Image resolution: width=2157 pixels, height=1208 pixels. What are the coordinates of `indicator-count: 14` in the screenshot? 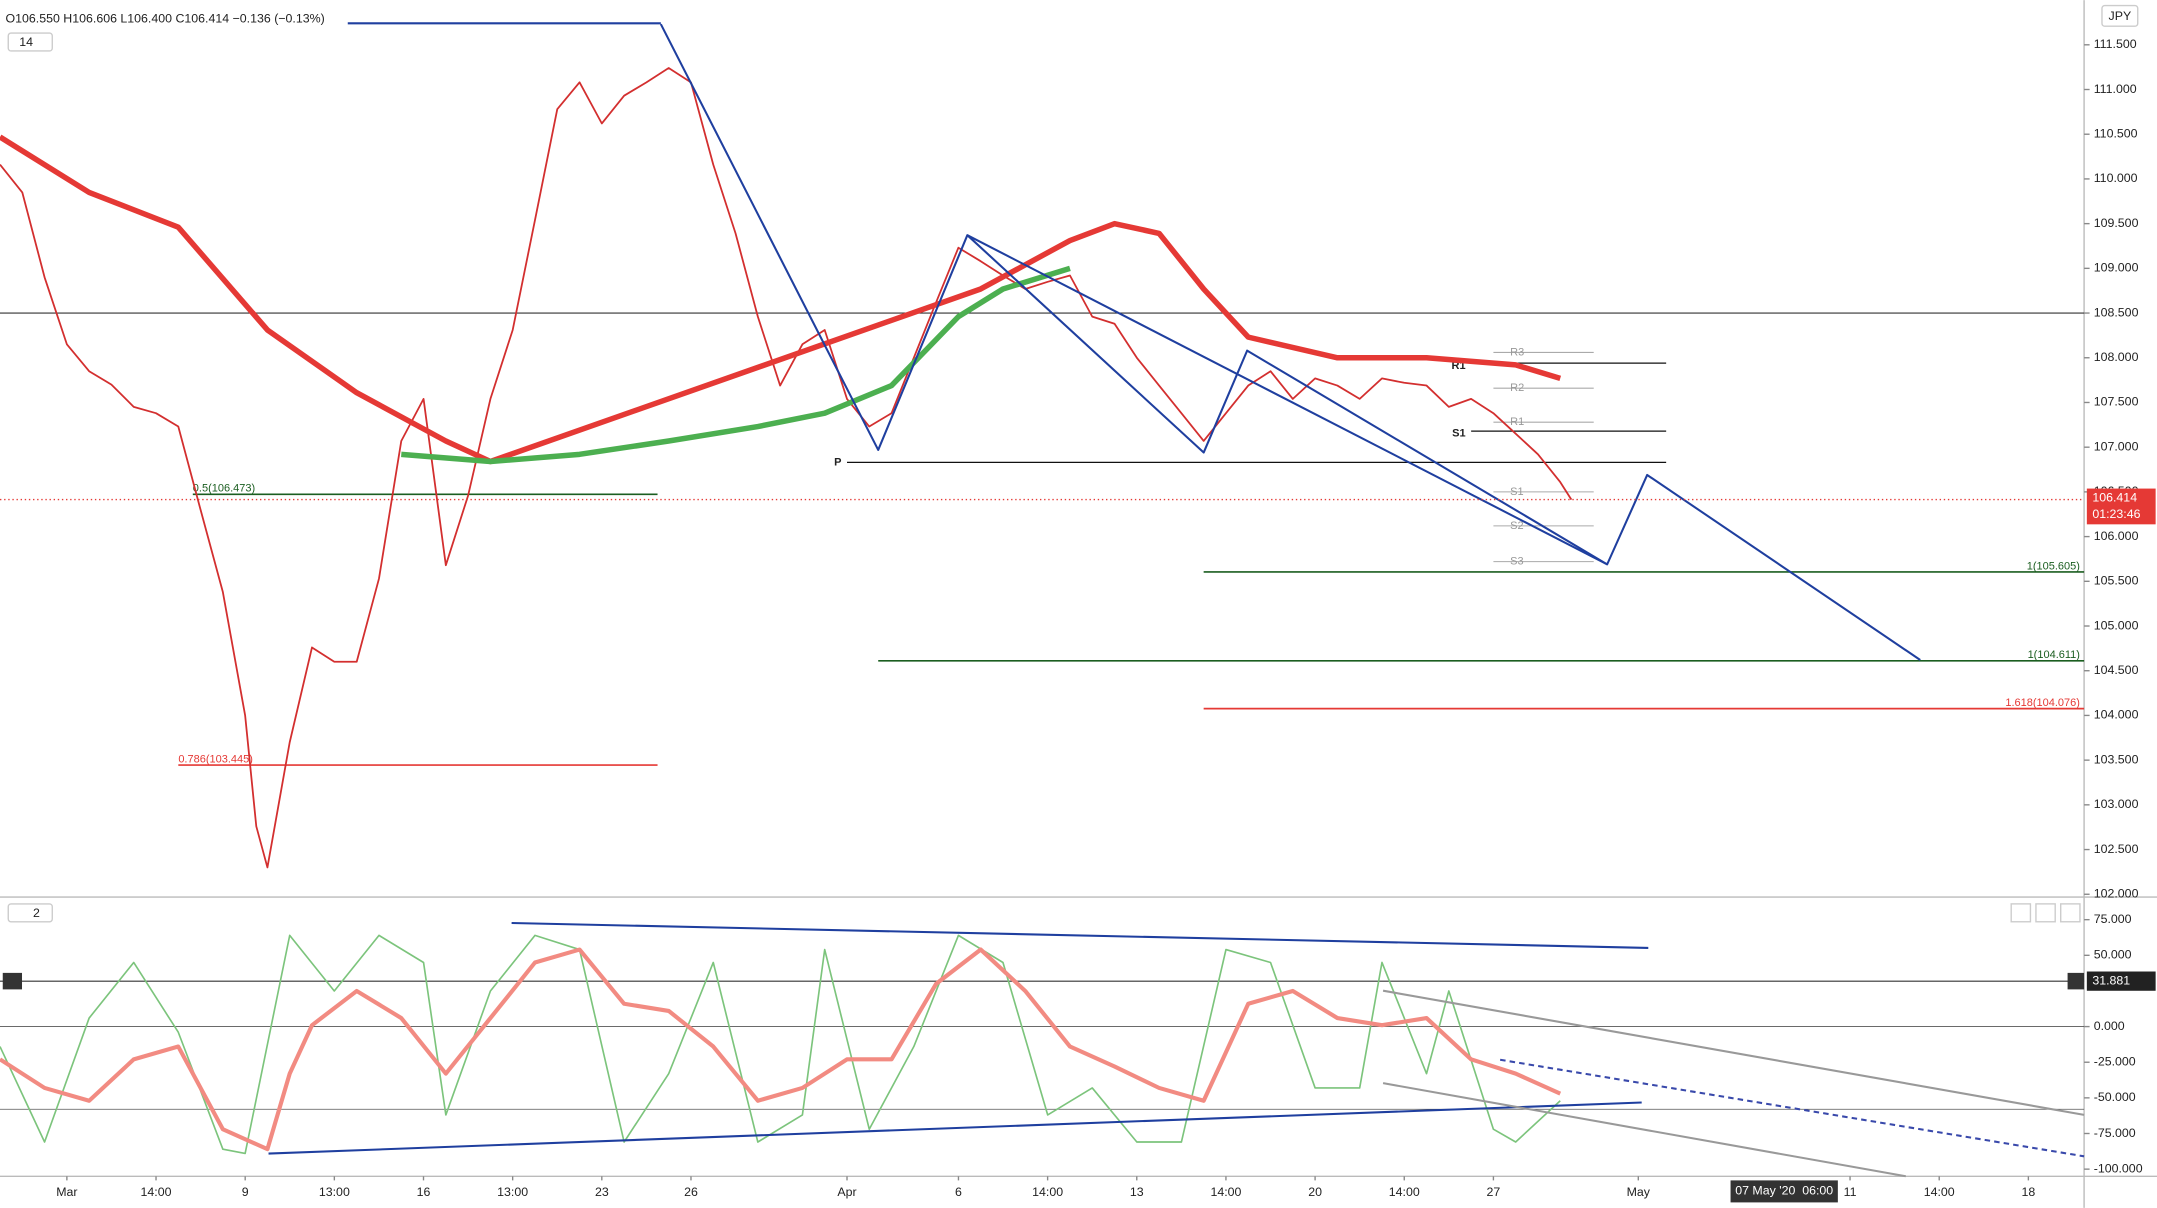 It's located at (26, 42).